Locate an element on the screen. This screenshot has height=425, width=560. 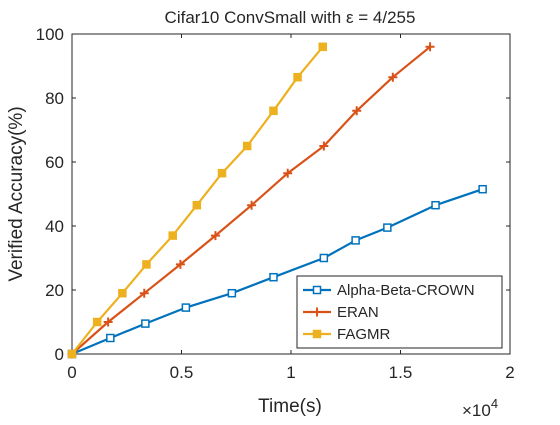
x-exponent-base: ×10 is located at coordinates (476, 410).